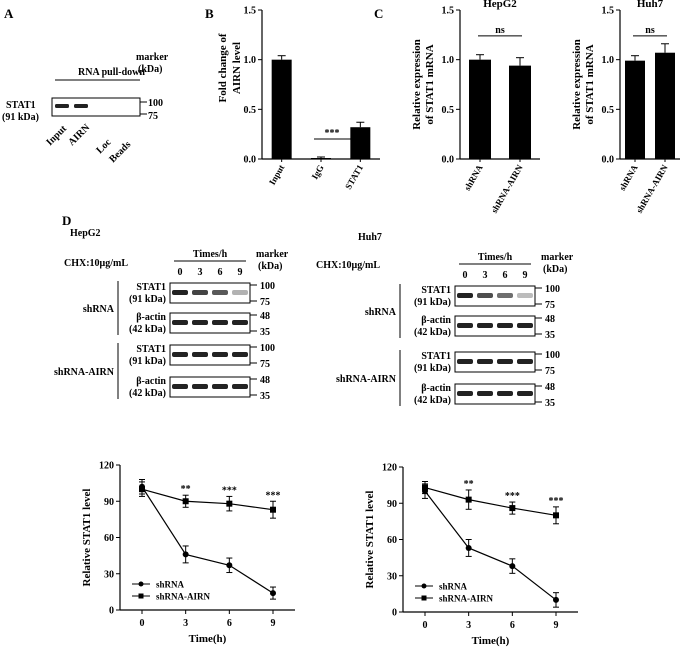 The width and height of the screenshot is (685, 655). What do you see at coordinates (370, 237) in the screenshot?
I see `cell-title: Huh7` at bounding box center [370, 237].